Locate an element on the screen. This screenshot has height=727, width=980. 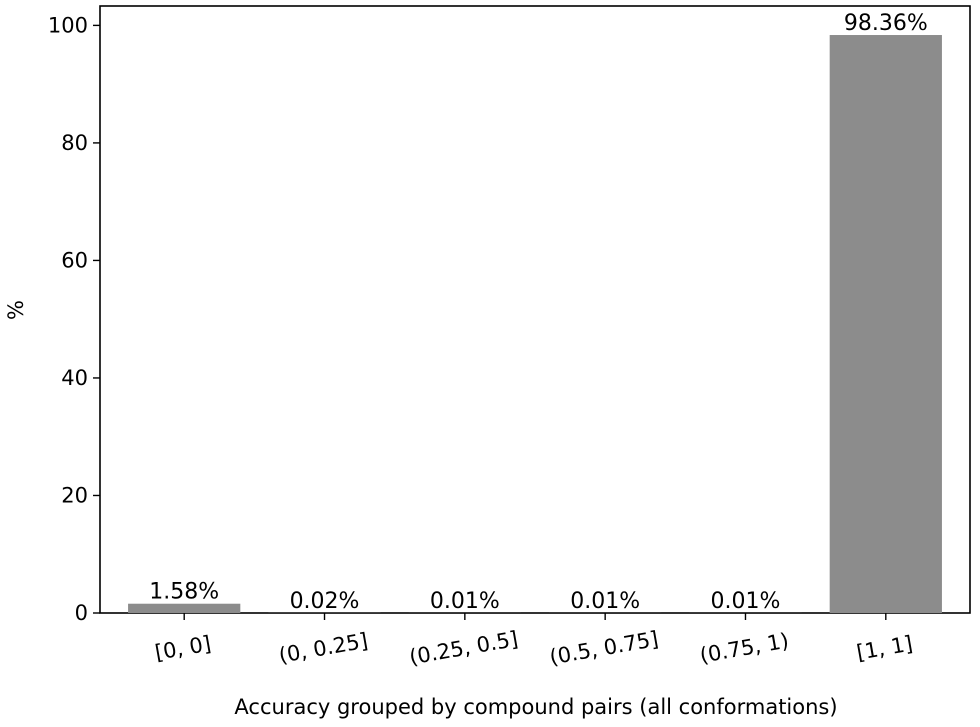
y-tick-label: 100 is located at coordinates (68, 25).